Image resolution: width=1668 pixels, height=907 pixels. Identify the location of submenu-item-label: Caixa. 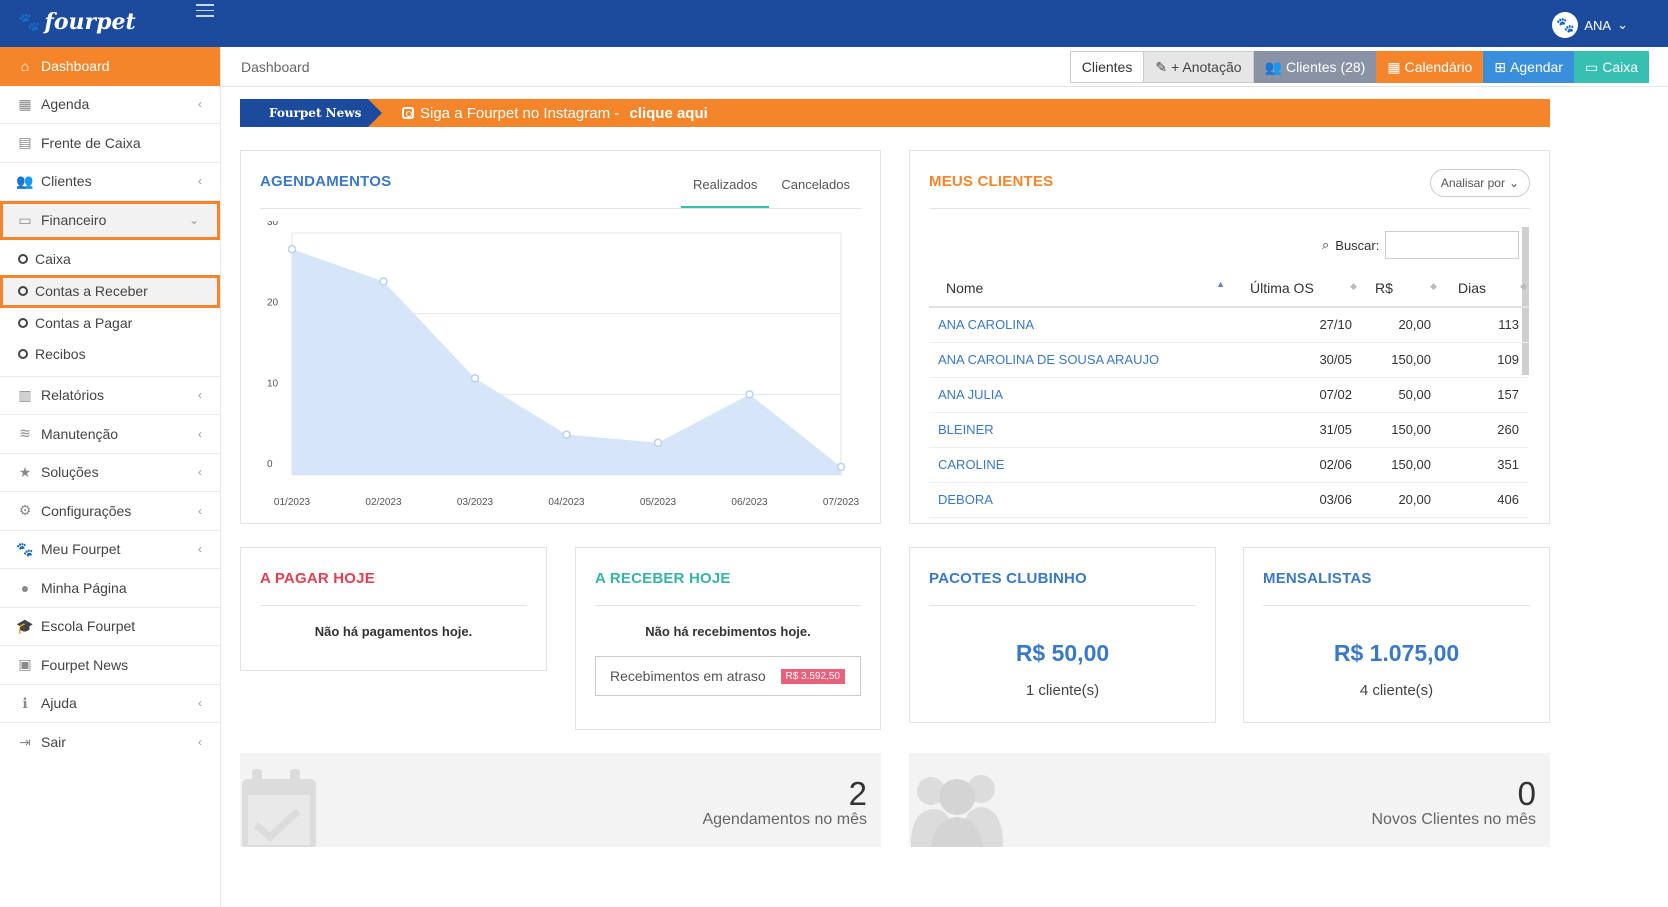
(53, 259).